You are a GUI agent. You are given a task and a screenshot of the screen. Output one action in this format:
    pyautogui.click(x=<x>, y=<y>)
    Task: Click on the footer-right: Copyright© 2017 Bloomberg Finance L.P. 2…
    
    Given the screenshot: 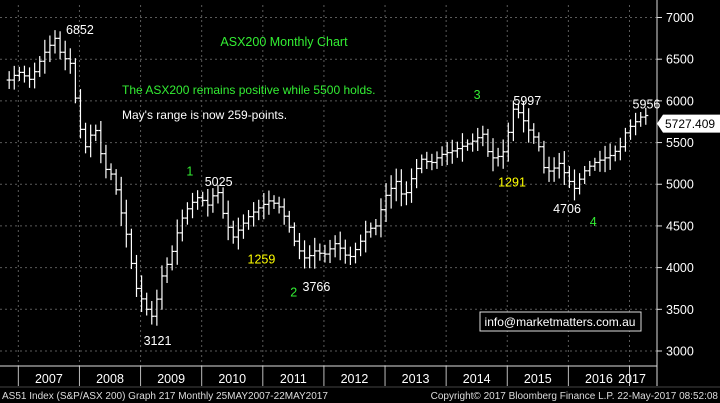 What is the action you would take?
    pyautogui.click(x=575, y=396)
    